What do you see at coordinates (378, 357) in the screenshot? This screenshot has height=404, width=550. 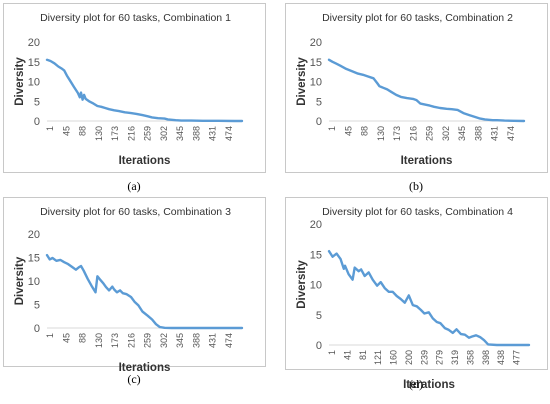 I see `x-tick-label: 121` at bounding box center [378, 357].